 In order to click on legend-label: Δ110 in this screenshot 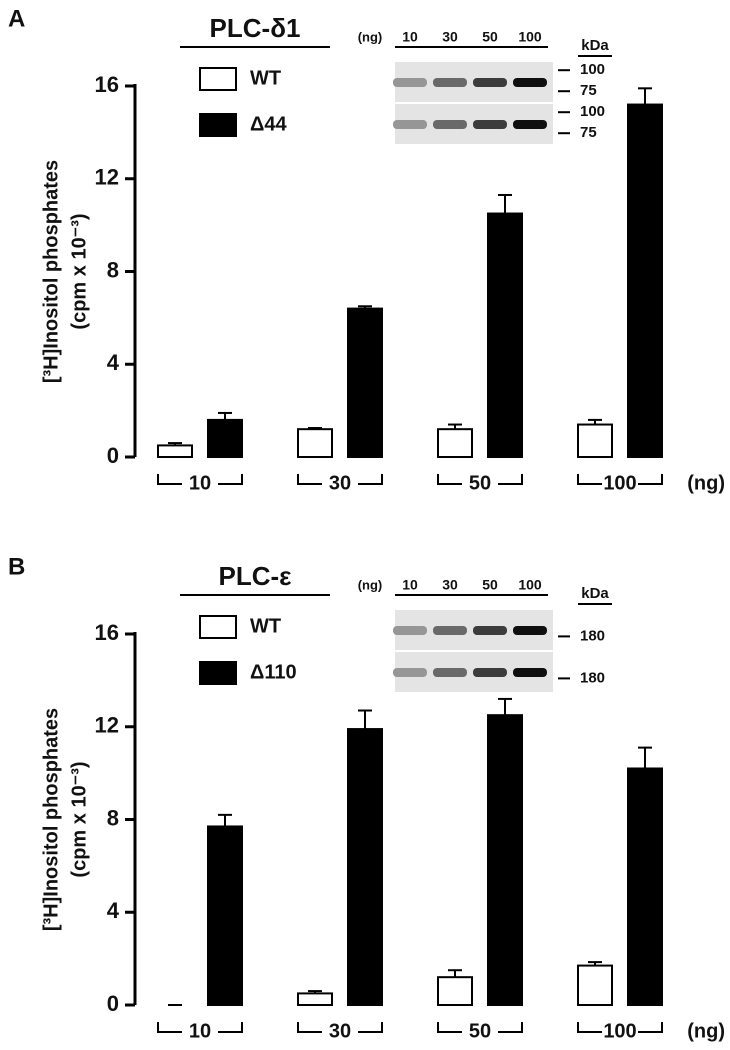, I will do `click(273, 672)`.